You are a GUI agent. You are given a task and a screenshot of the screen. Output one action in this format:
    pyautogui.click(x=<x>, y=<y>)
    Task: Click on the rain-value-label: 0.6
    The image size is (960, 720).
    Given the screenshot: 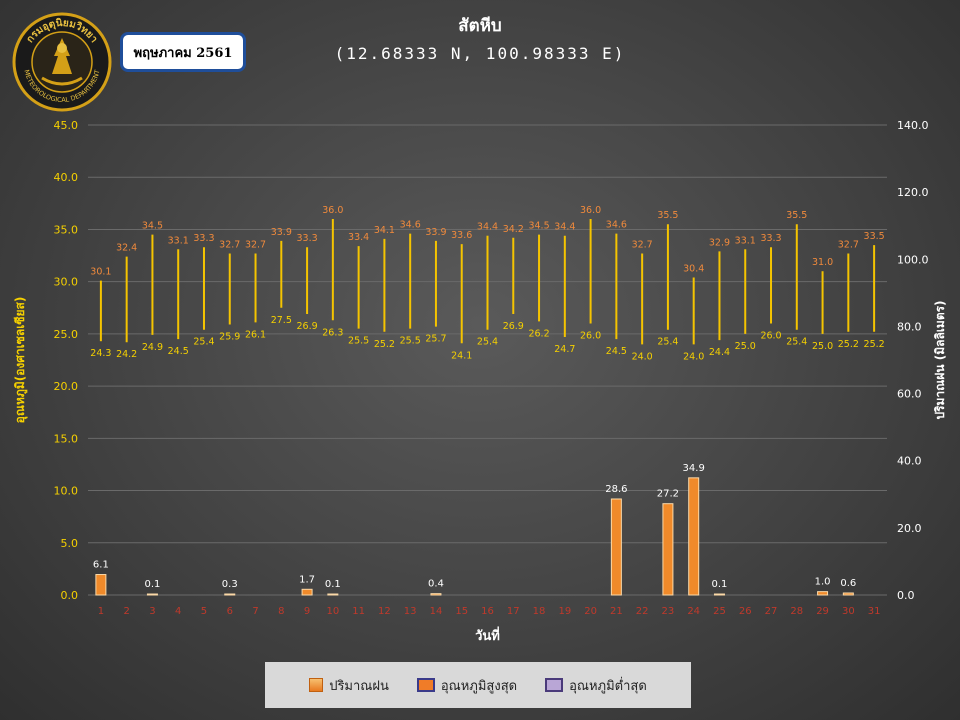 What is the action you would take?
    pyautogui.click(x=848, y=583)
    